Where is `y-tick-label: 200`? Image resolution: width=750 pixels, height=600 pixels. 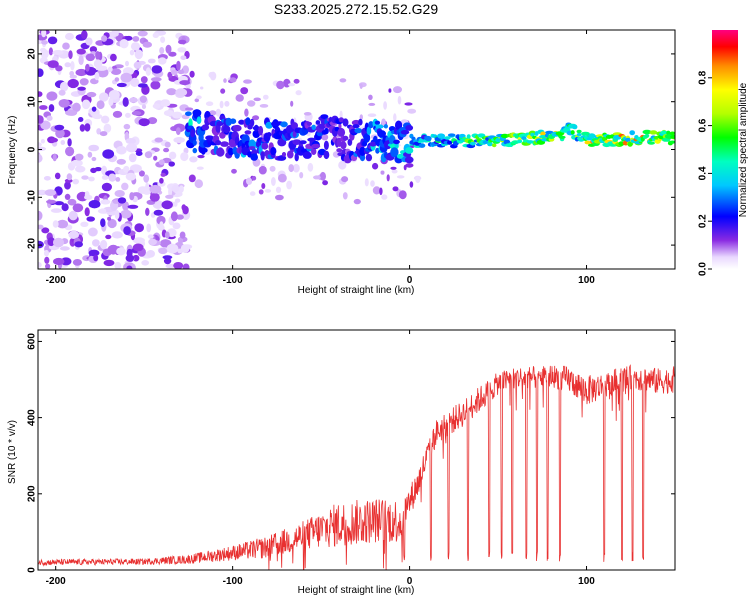 y-tick-label: 200 is located at coordinates (32, 493).